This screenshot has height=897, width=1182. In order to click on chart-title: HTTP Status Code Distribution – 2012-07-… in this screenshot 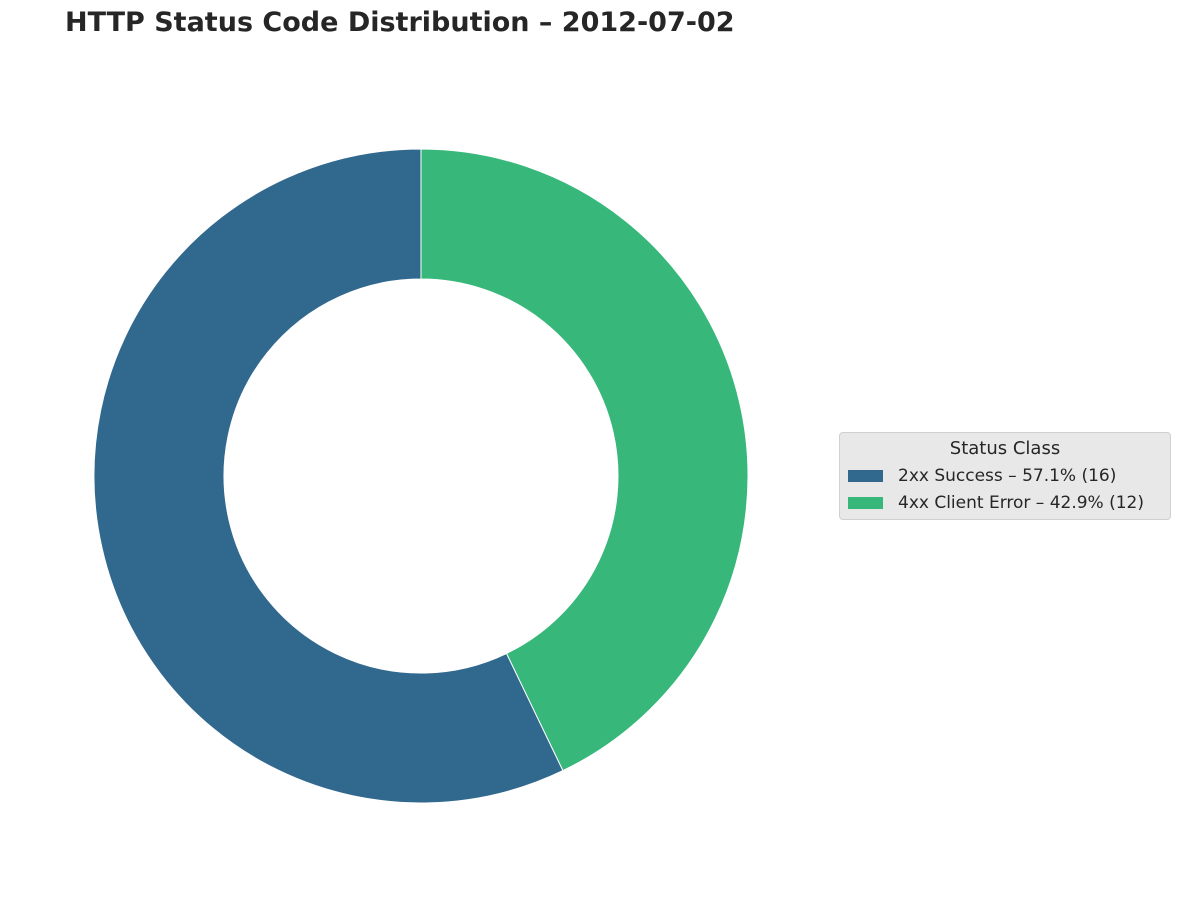, I will do `click(400, 22)`.